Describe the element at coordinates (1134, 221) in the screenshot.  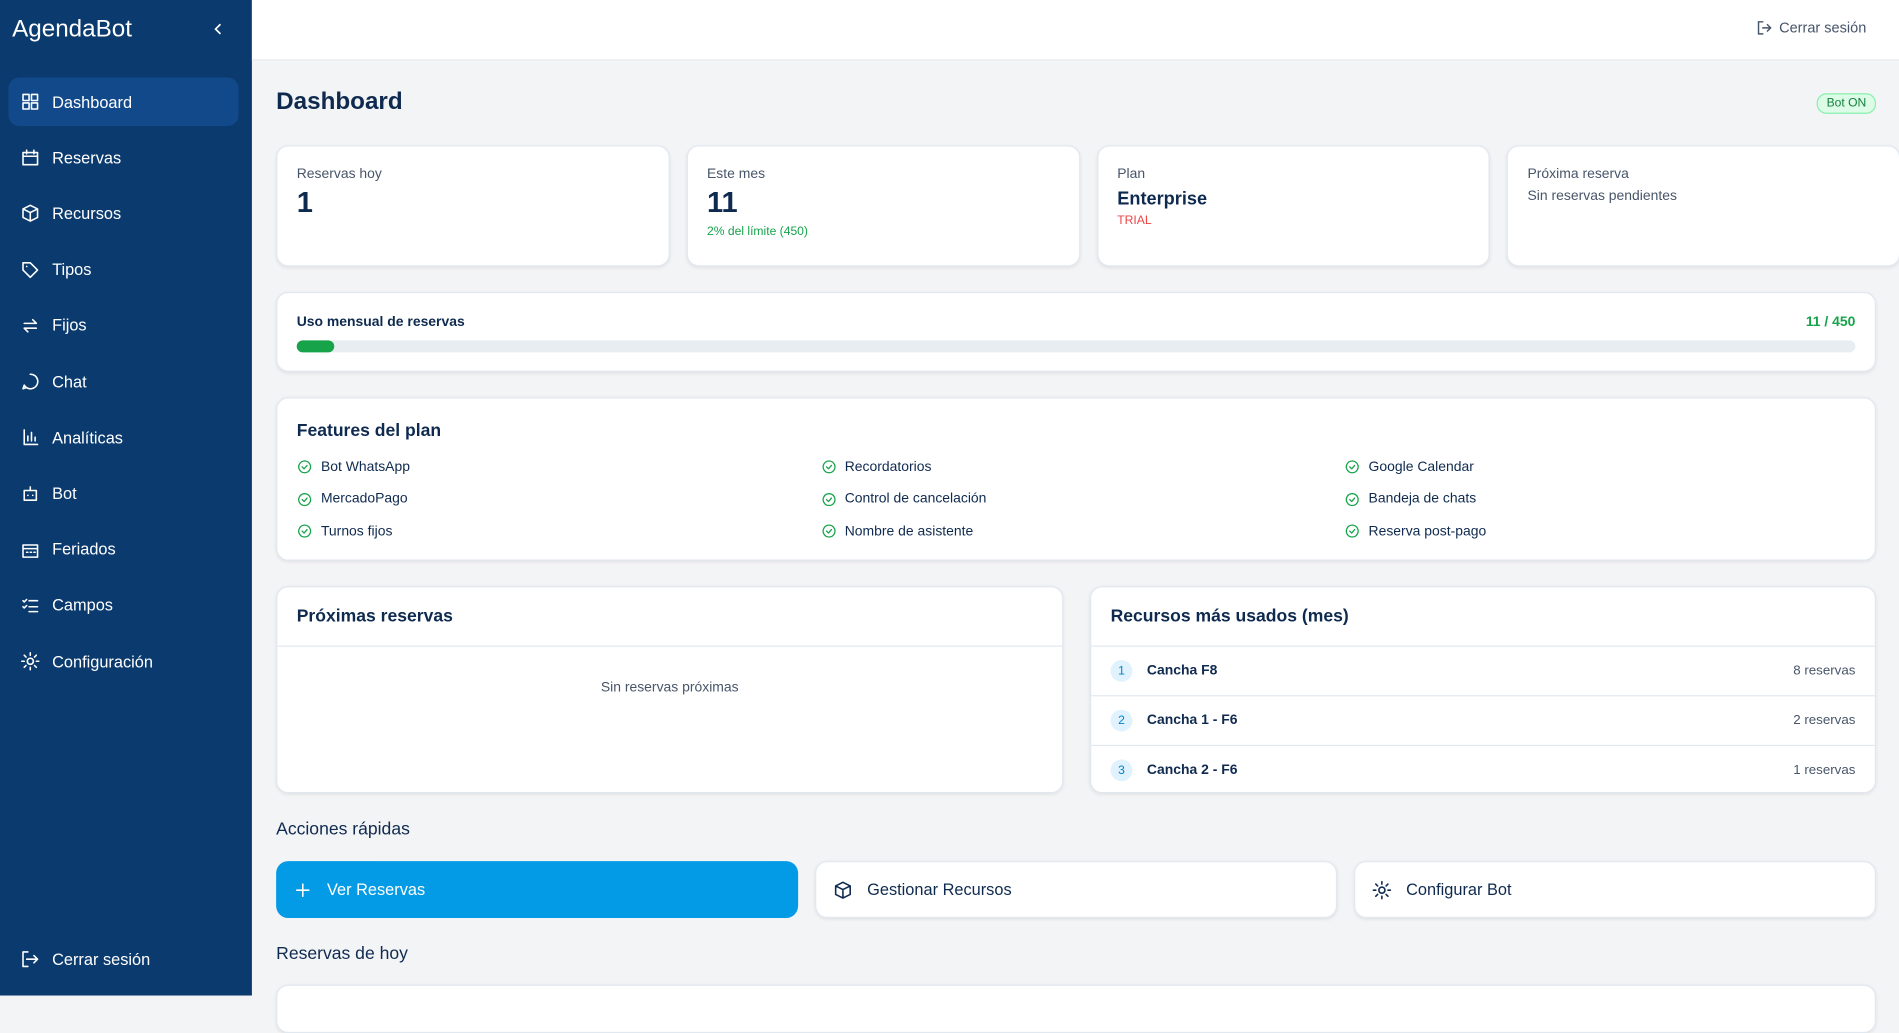
I see `stat-note: TRIAL` at that location.